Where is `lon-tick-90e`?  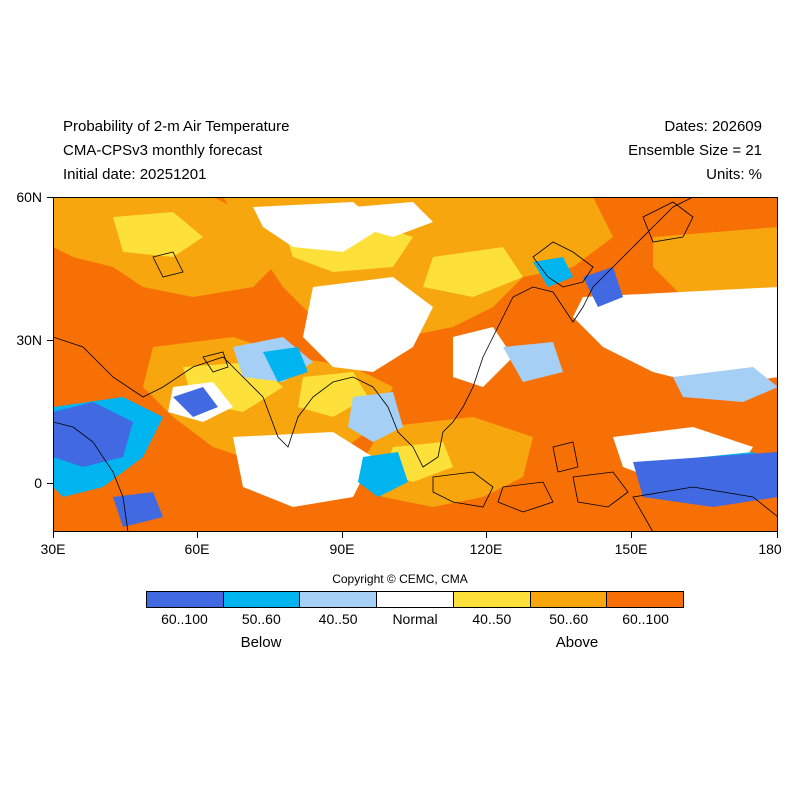 lon-tick-90e is located at coordinates (342, 535).